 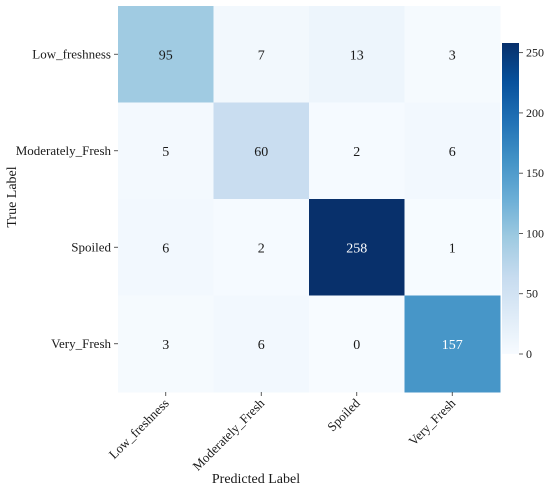 What do you see at coordinates (535, 113) in the screenshot?
I see `colorbar-tick-label: 200` at bounding box center [535, 113].